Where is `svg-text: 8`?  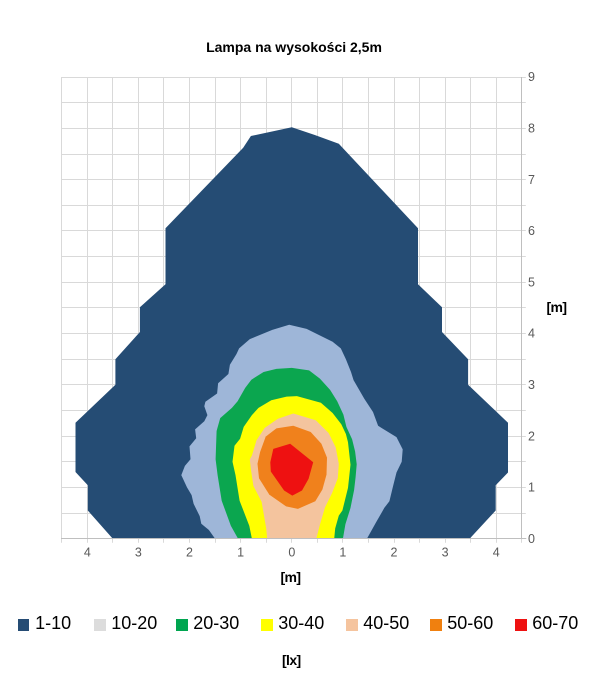
svg-text: 8 is located at coordinates (531, 129).